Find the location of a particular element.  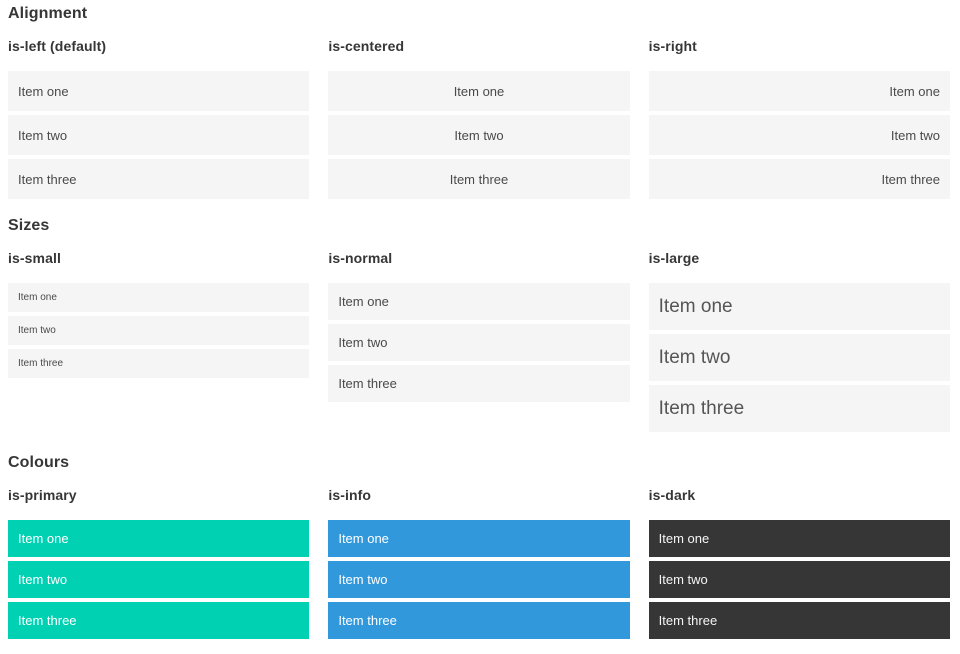

column-is-primary: is-primary Item one Item two Item three is located at coordinates (159, 563).